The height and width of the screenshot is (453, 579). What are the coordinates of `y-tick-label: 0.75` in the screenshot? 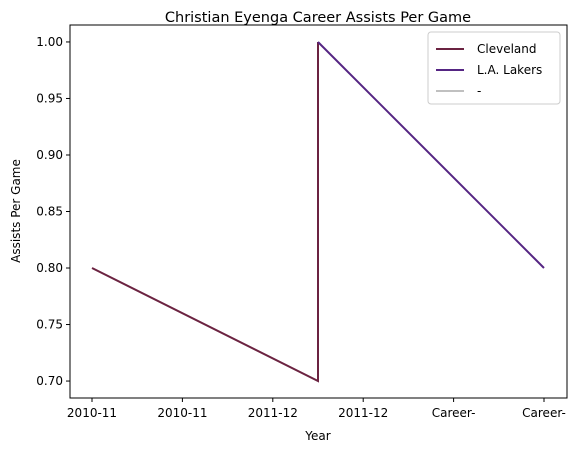 It's located at (49, 325).